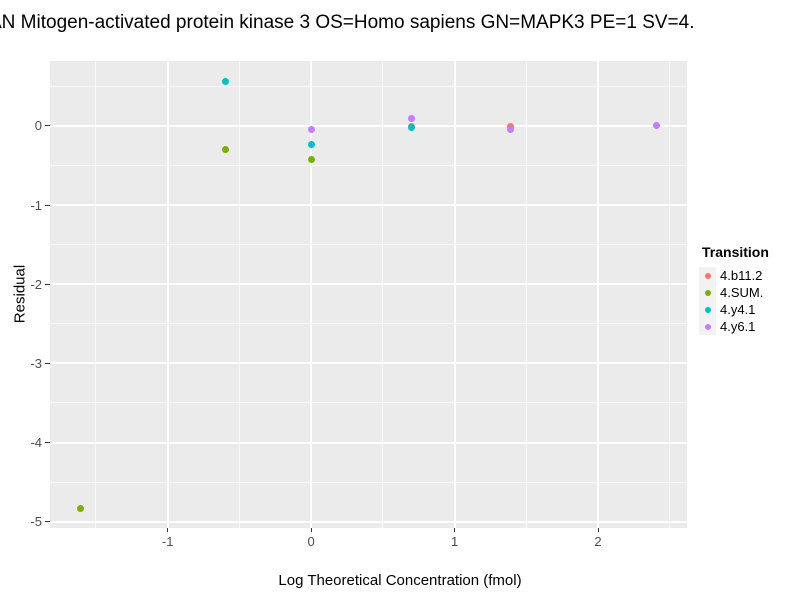 The height and width of the screenshot is (600, 800). I want to click on legend-item-4.b11.2: 4.b11.2, so click(734, 275).